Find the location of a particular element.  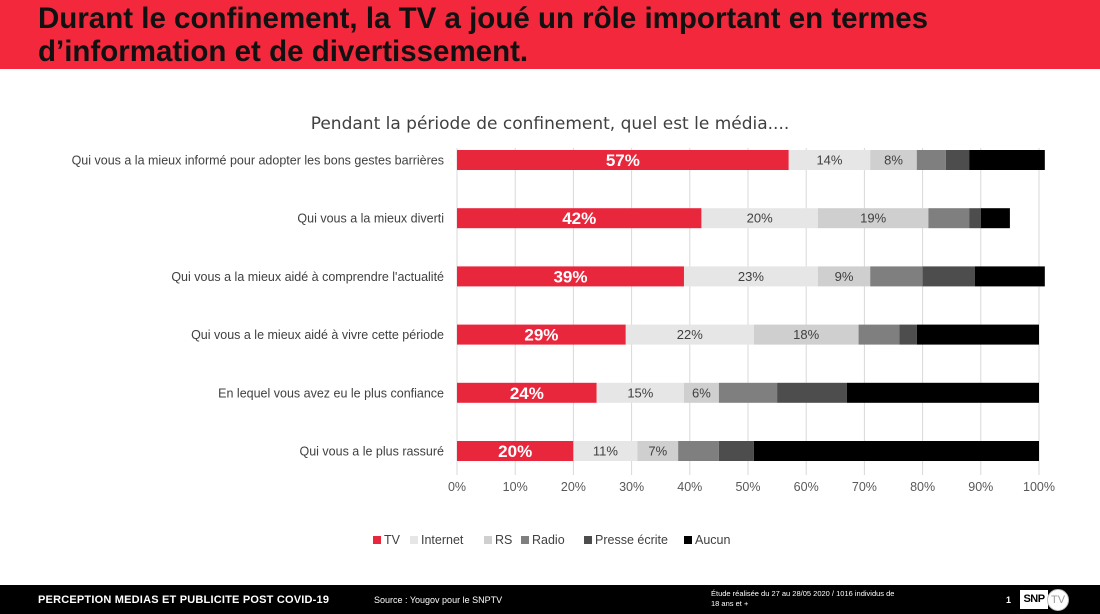

data-label: 29% is located at coordinates (541, 335).